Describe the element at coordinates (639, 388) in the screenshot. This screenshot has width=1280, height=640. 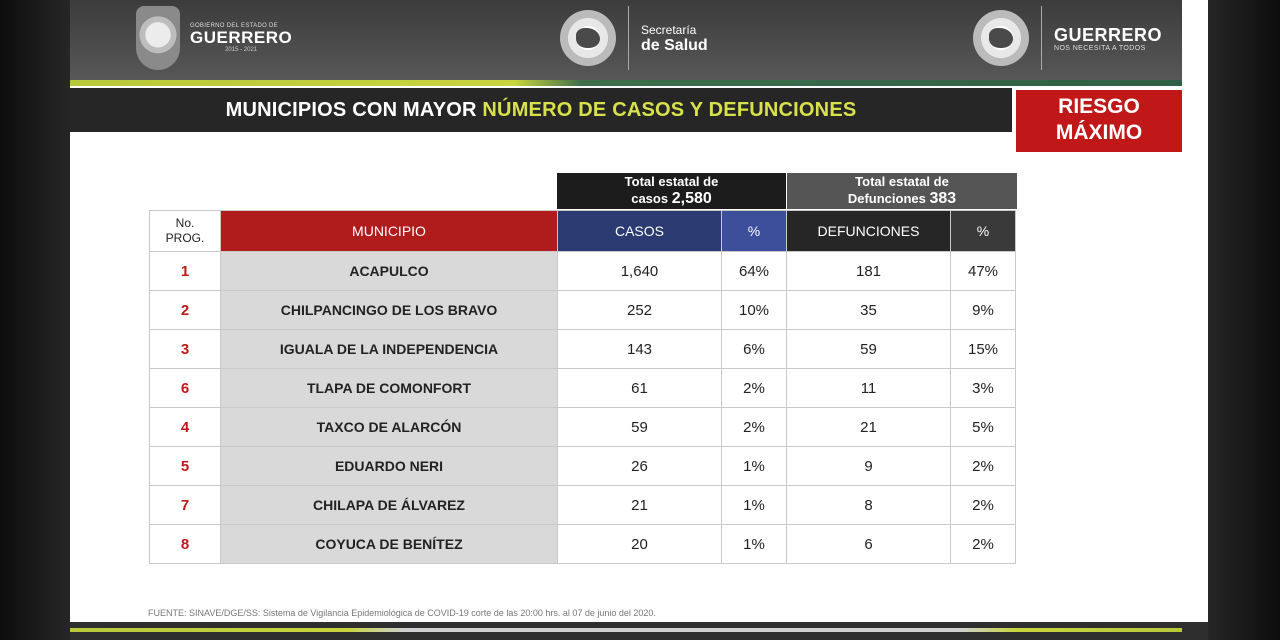
I see `row-casos: 61` at that location.